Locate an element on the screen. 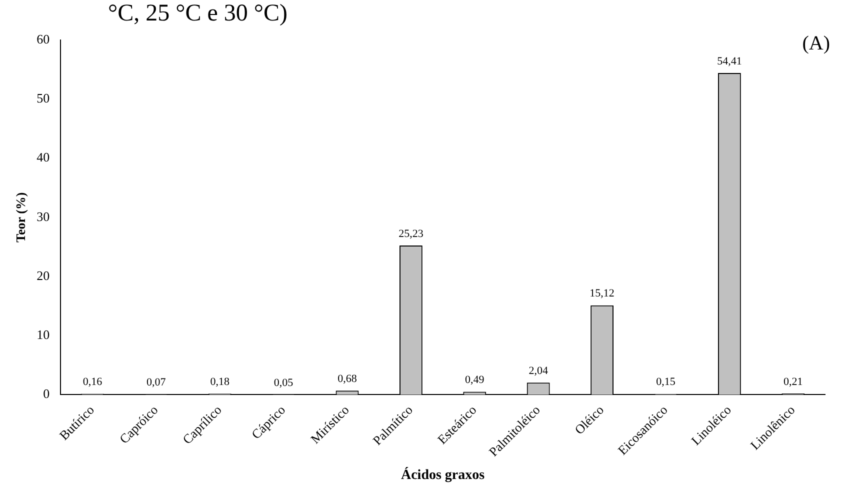 The height and width of the screenshot is (493, 841). y-tick-label: 10 is located at coordinates (43, 334).